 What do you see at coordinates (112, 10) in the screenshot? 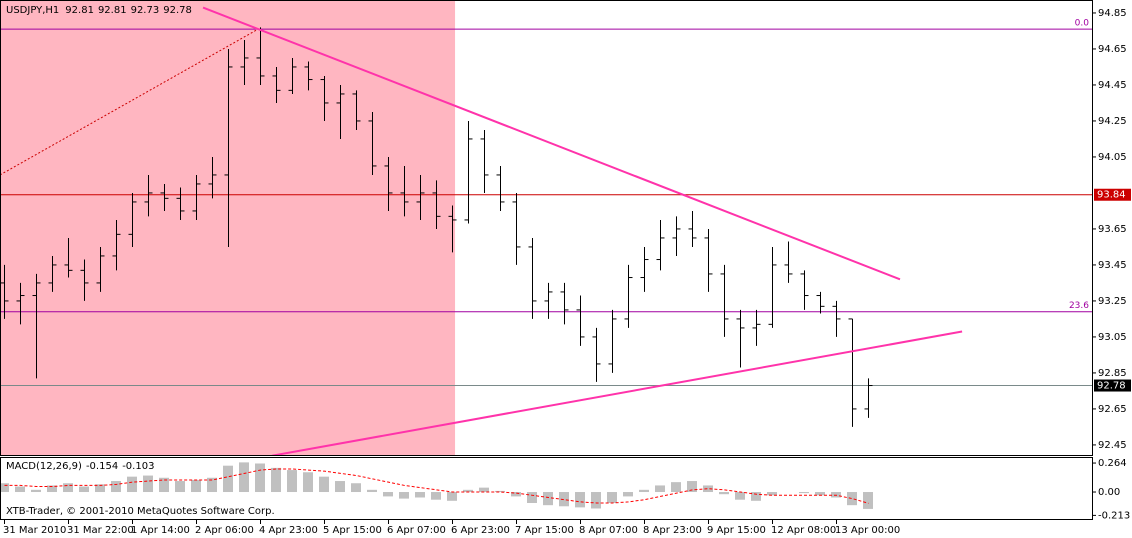
I see `high-price: 92.81` at bounding box center [112, 10].